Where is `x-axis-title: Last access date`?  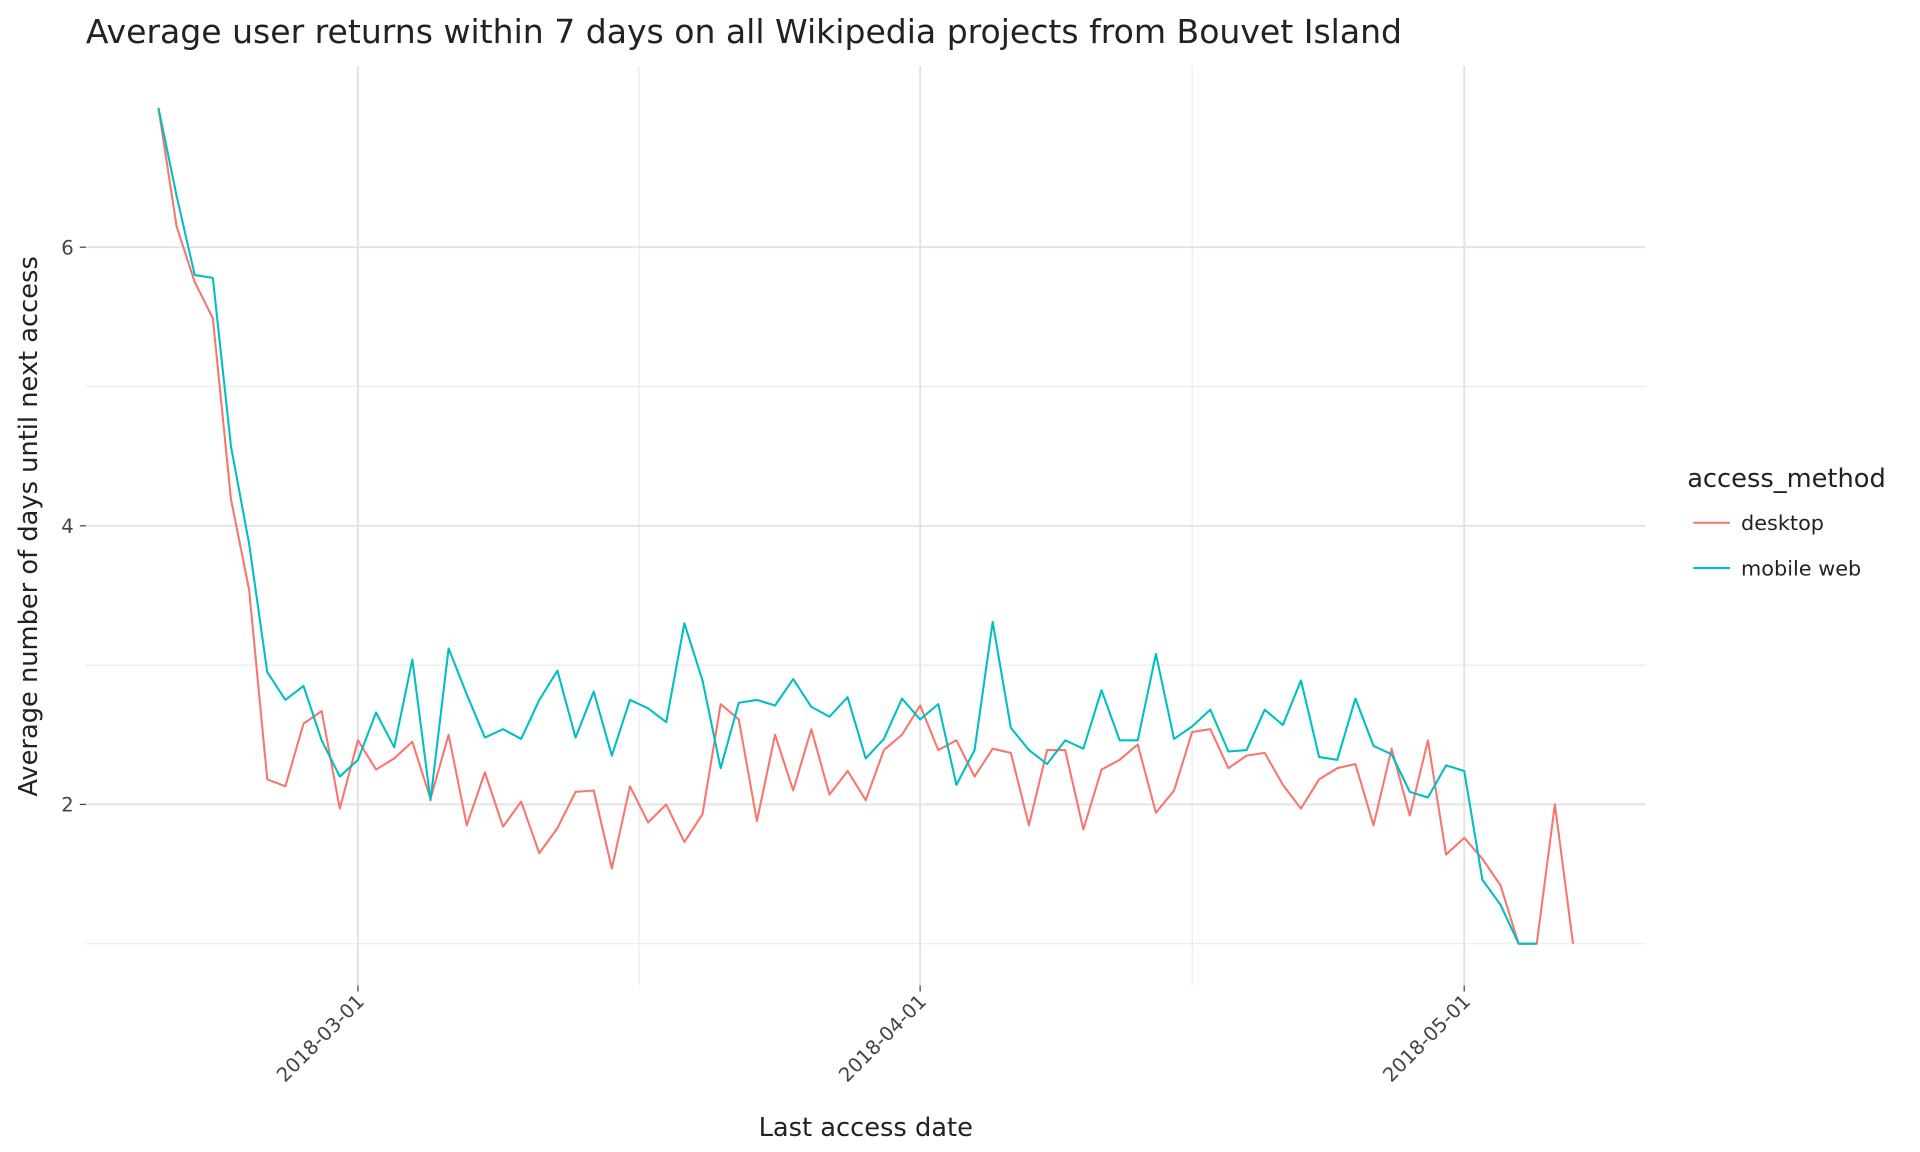 x-axis-title: Last access date is located at coordinates (866, 1128).